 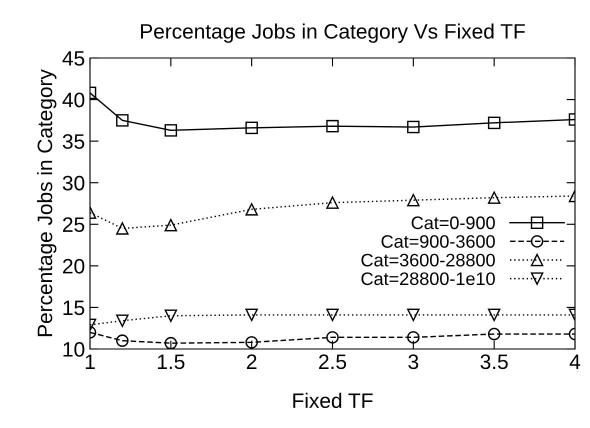 What do you see at coordinates (73, 266) in the screenshot?
I see `y-tick-label: 20` at bounding box center [73, 266].